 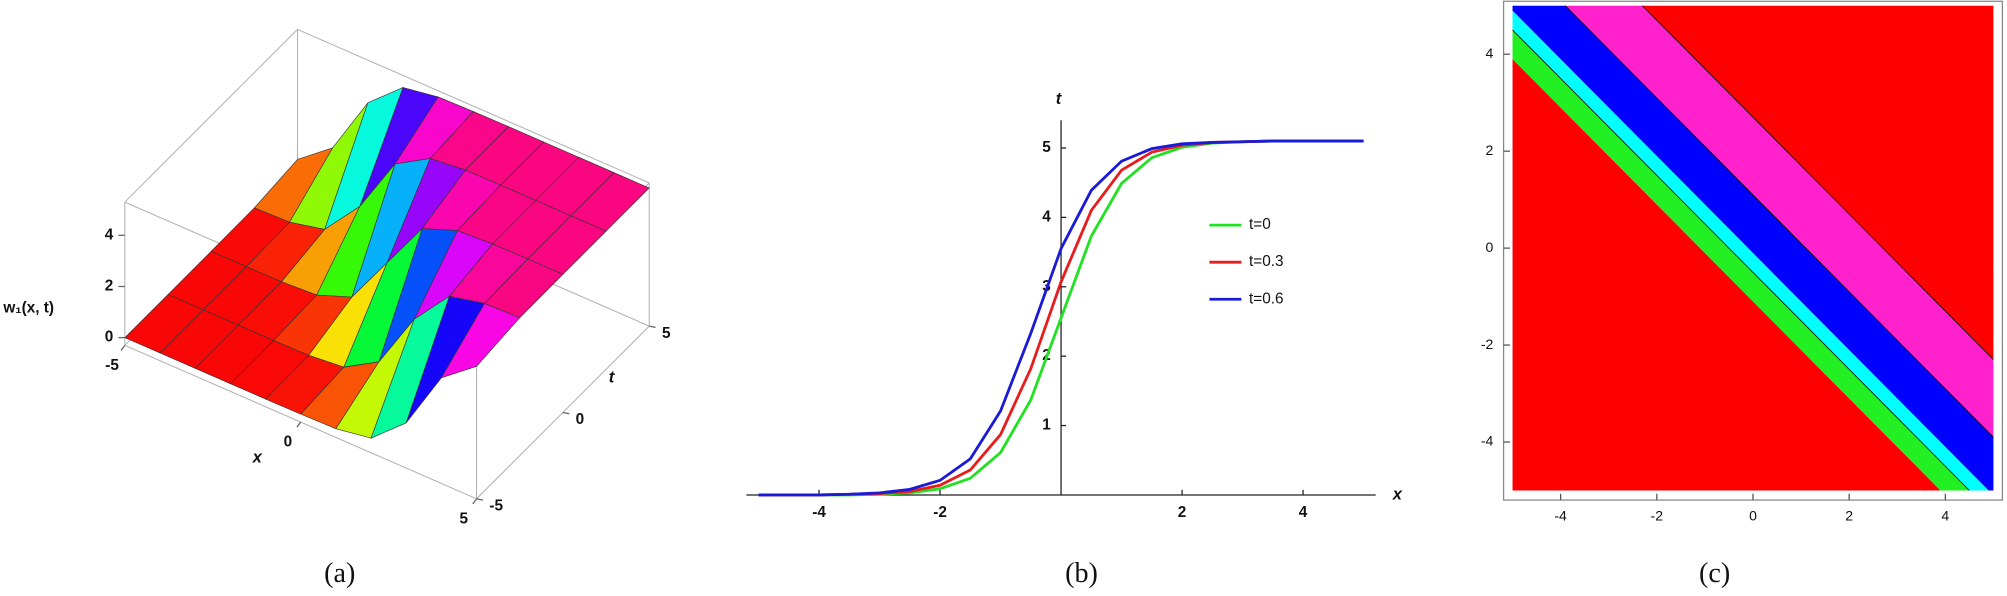 I want to click on legend-label: t=0, so click(x=1260, y=224).